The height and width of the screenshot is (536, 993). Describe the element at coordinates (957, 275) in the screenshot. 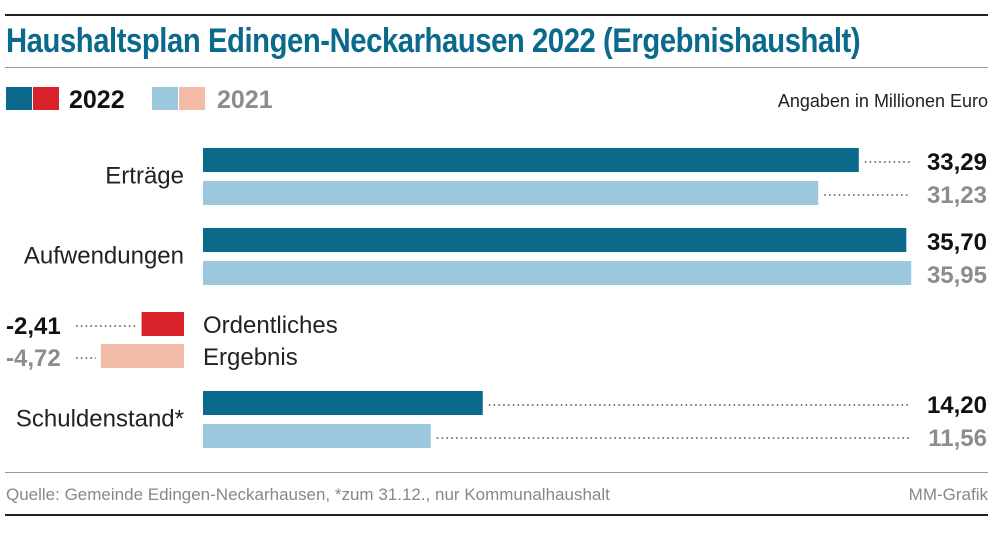

I see `value-label-aufwendungen-2021: 35,95` at that location.